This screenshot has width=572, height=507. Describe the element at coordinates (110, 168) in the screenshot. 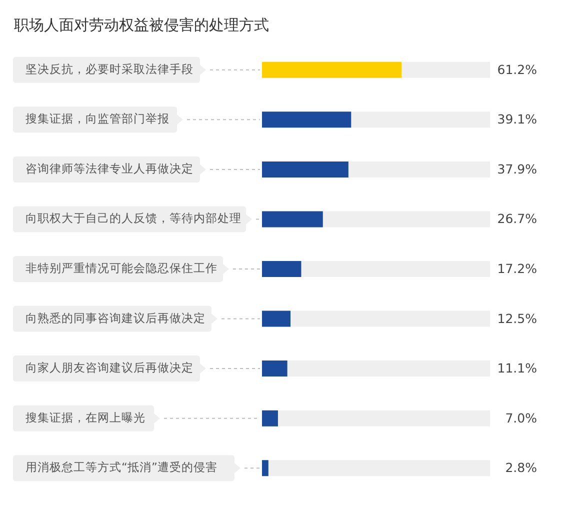

I see `y-tick-label: 咨询律师等法律专业人再做决定` at that location.